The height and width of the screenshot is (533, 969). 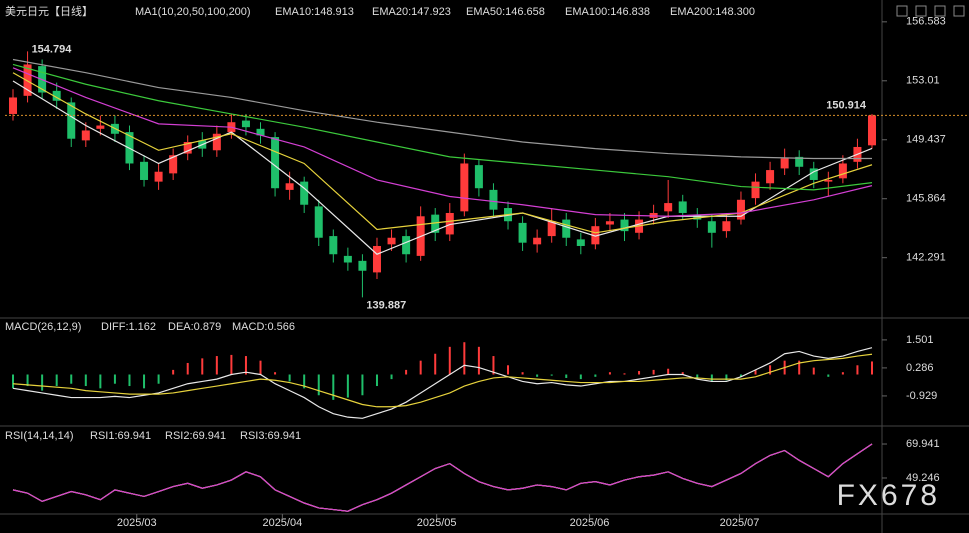 I want to click on x-tick-label: 2025/03, so click(x=137, y=523).